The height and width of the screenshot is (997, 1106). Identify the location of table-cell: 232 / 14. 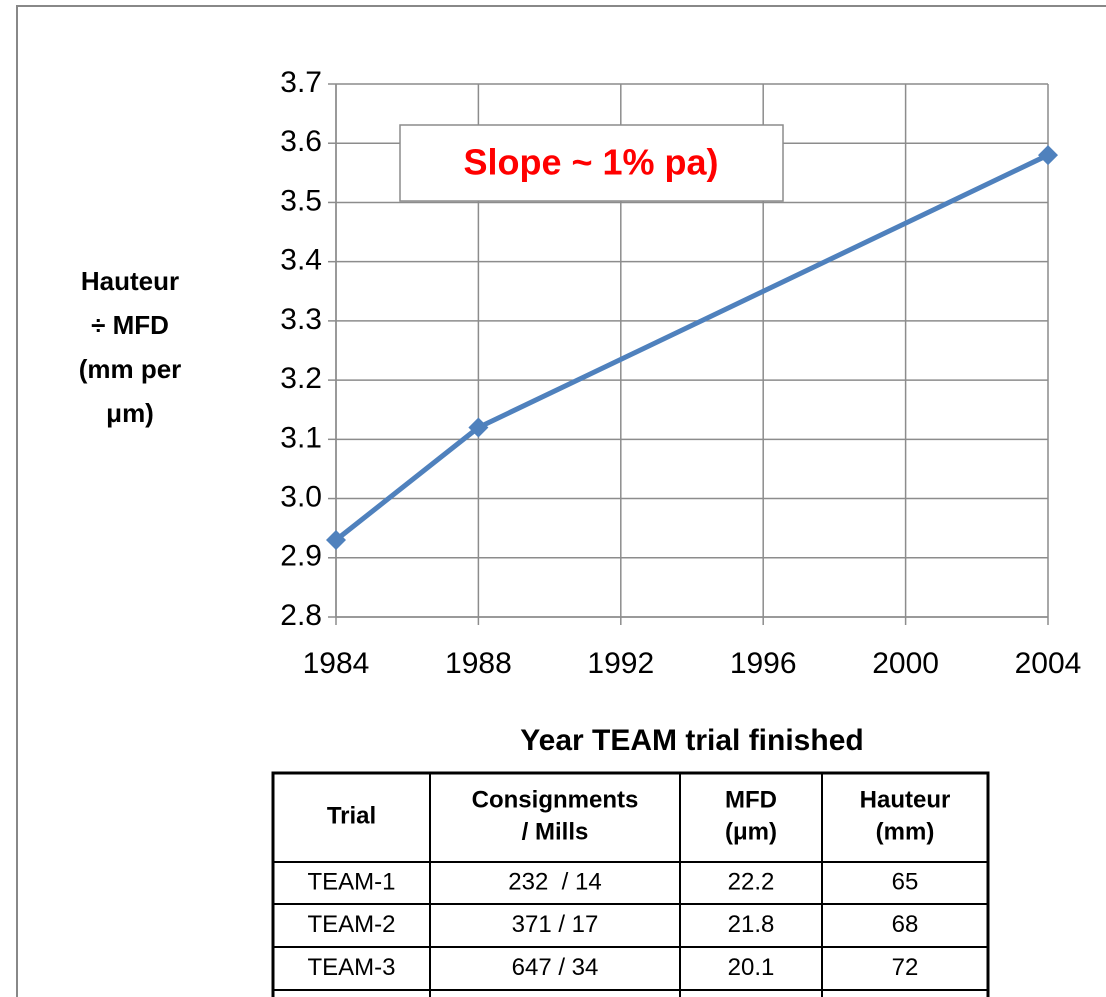
(554, 881).